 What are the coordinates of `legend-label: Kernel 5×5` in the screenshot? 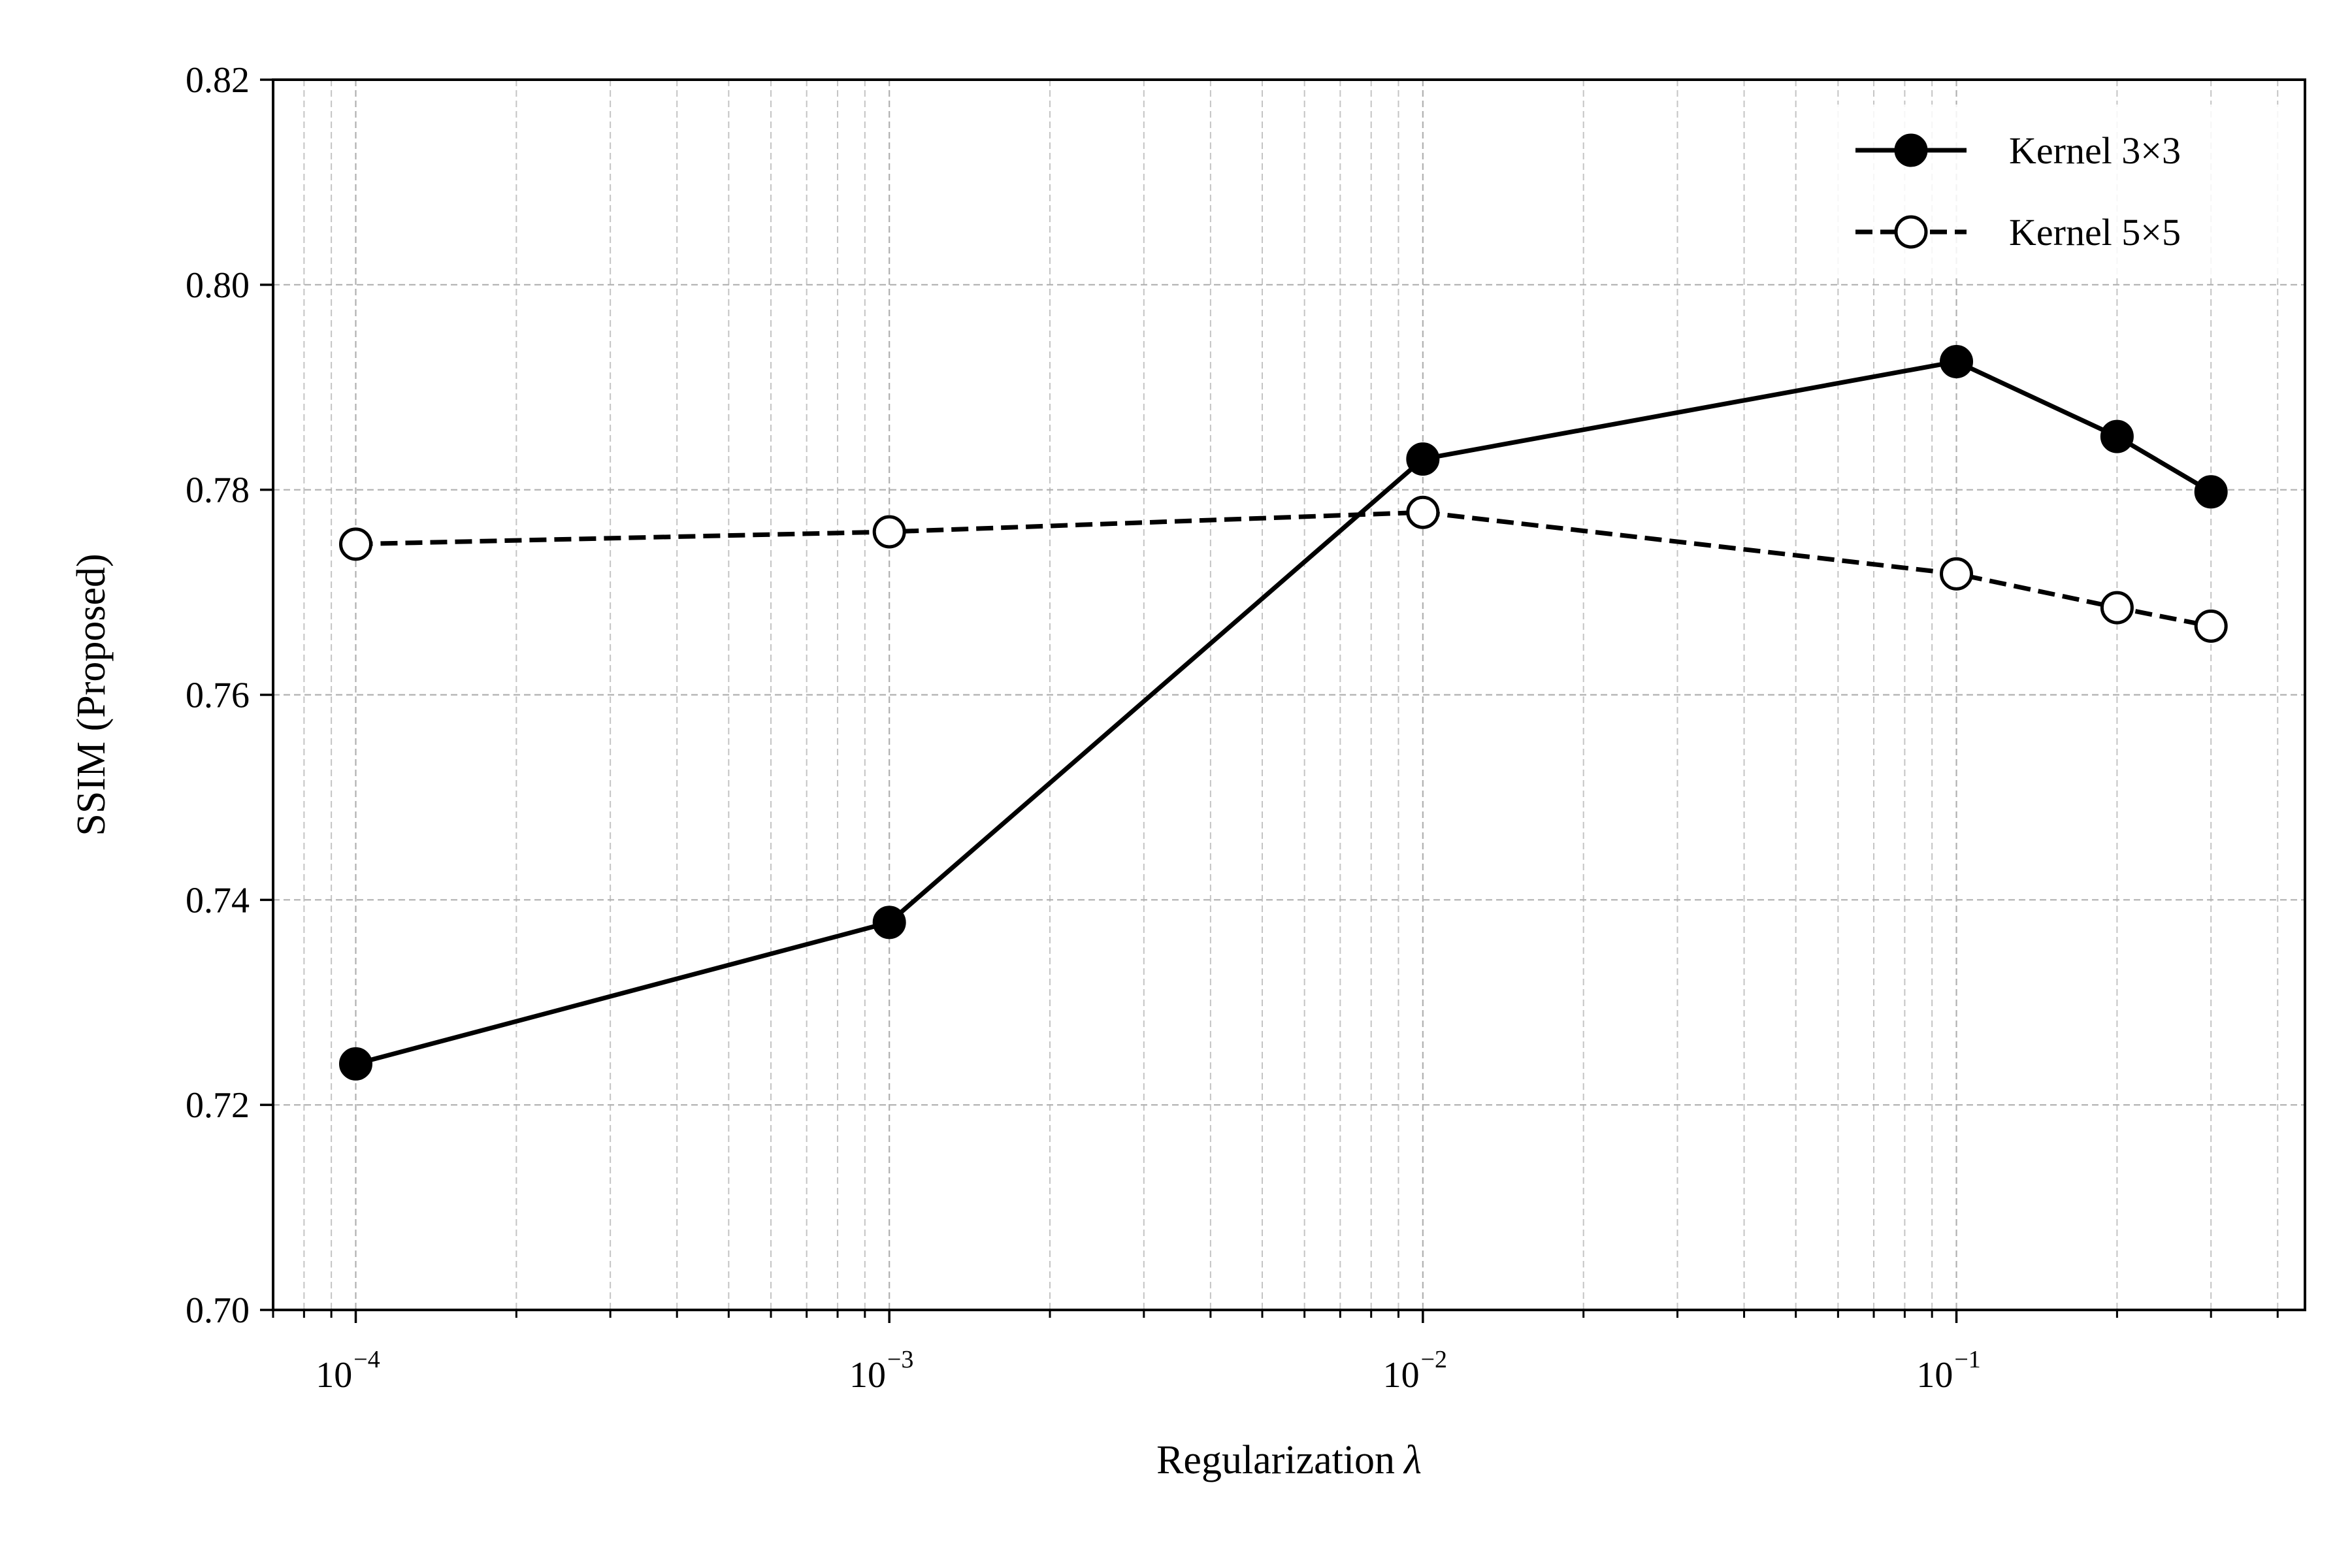 It's located at (2095, 232).